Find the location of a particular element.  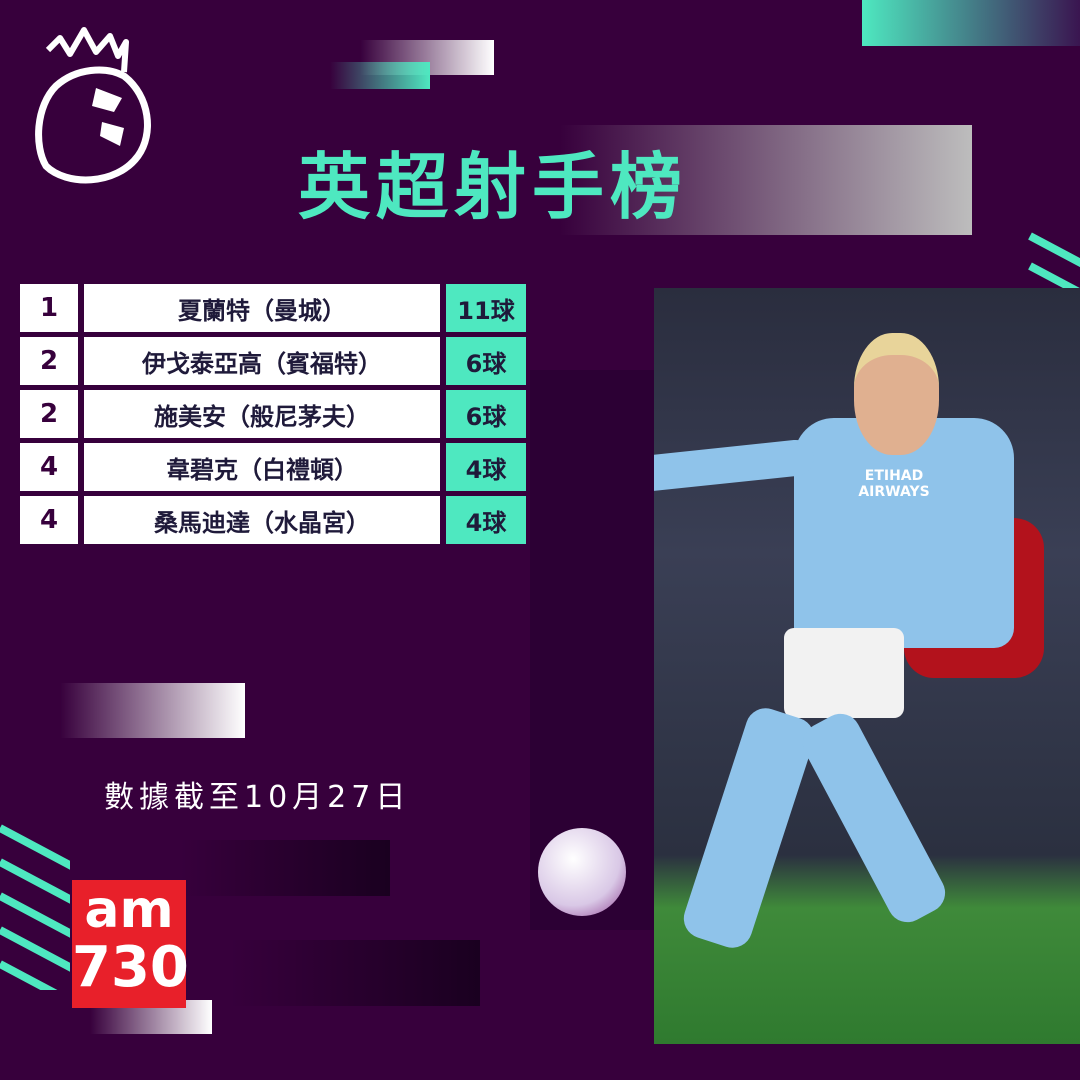

am730-logo: am 730 is located at coordinates (130, 944).